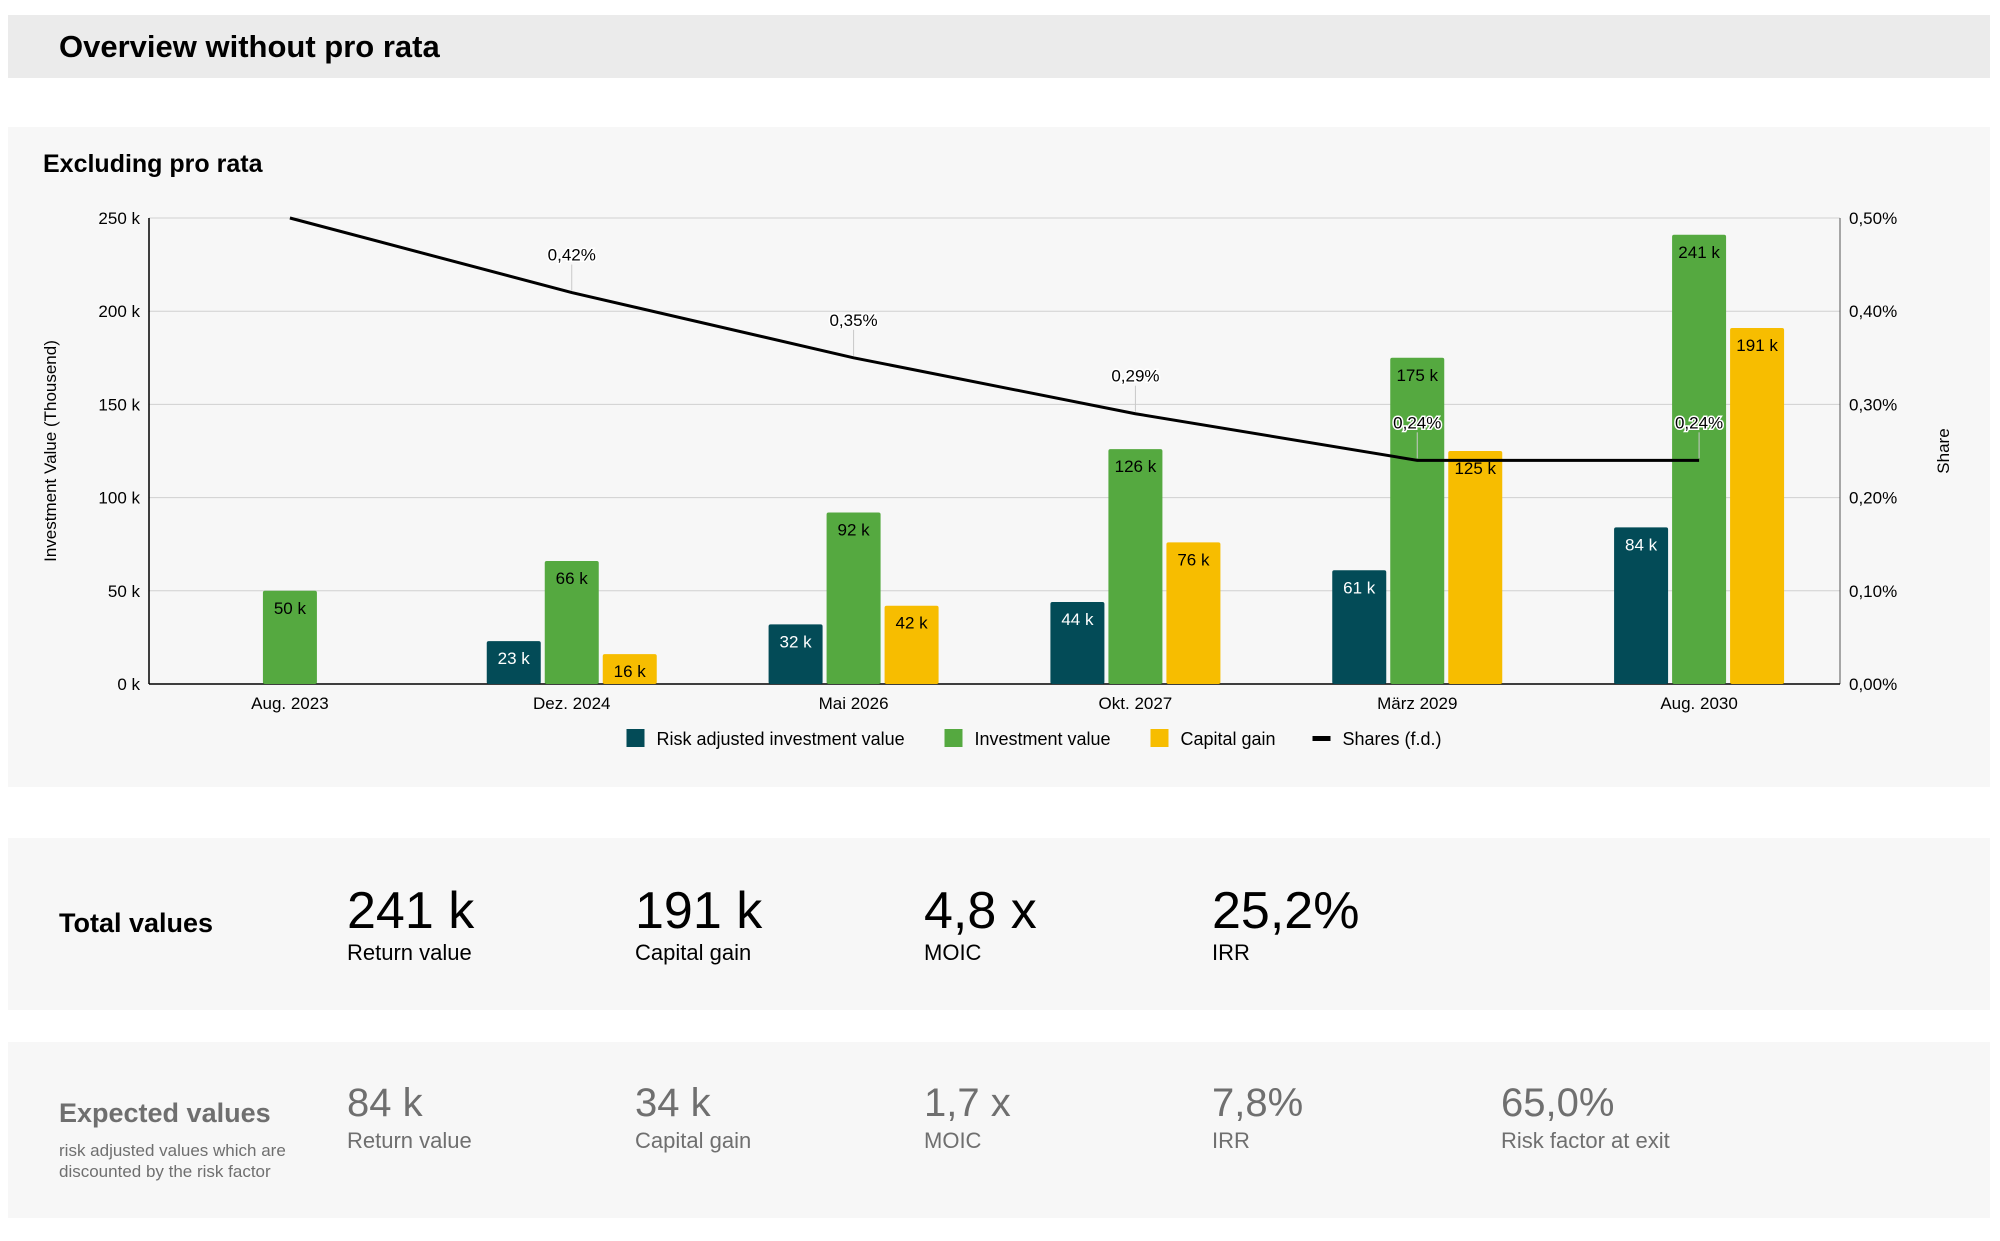 This screenshot has height=1241, width=2000. Describe the element at coordinates (1558, 1103) in the screenshot. I see `metric-value: 65,0%` at that location.